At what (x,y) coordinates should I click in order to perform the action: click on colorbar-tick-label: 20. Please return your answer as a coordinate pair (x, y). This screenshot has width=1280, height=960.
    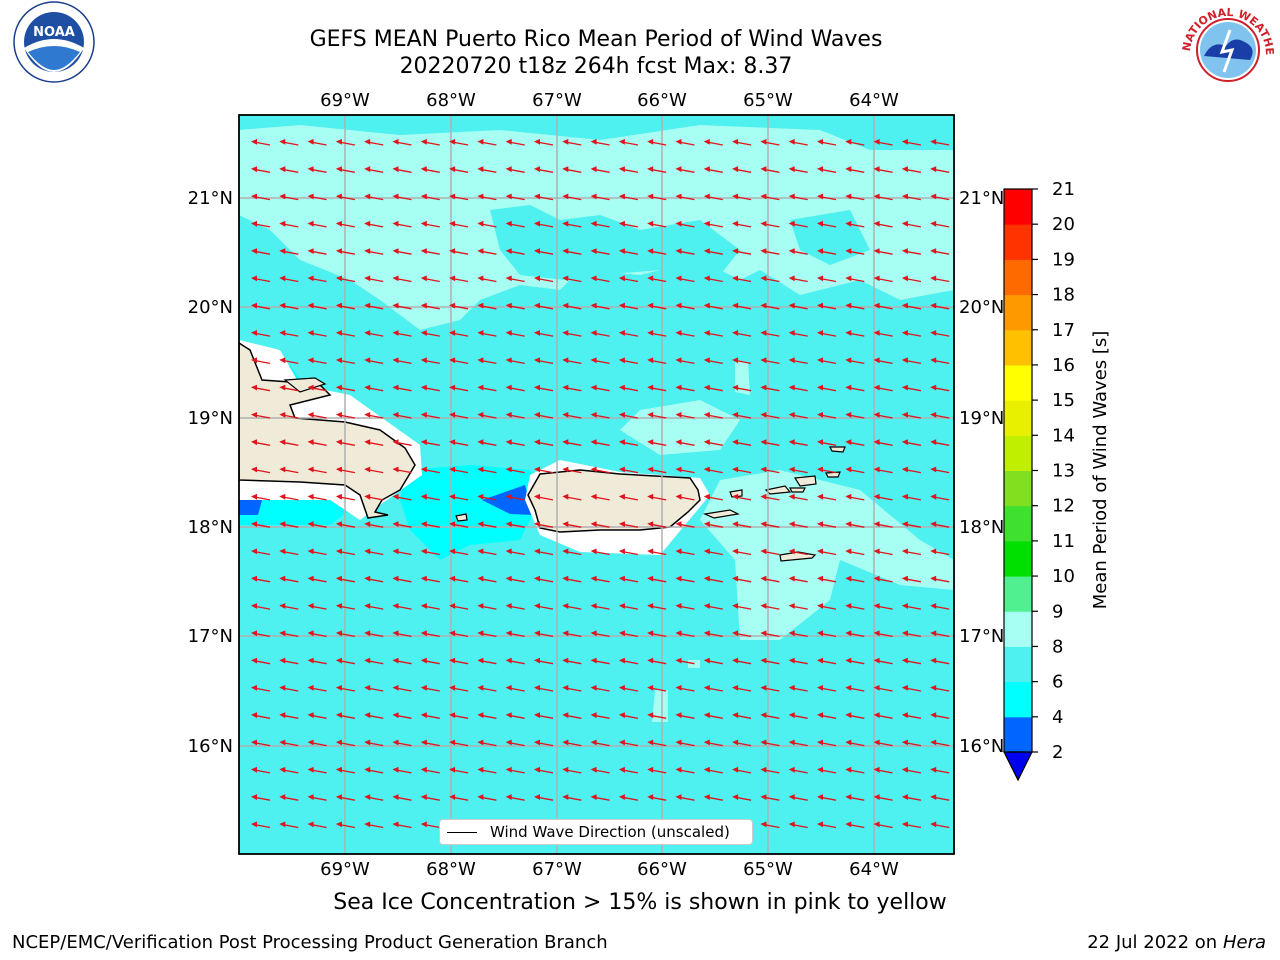
    Looking at the image, I should click on (1063, 224).